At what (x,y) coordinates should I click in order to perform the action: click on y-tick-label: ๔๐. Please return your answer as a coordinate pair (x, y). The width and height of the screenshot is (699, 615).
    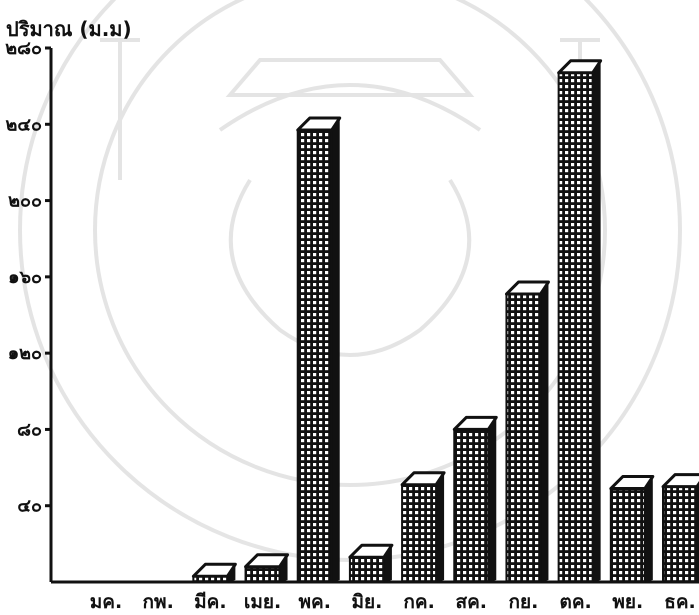
    Looking at the image, I should click on (29, 506).